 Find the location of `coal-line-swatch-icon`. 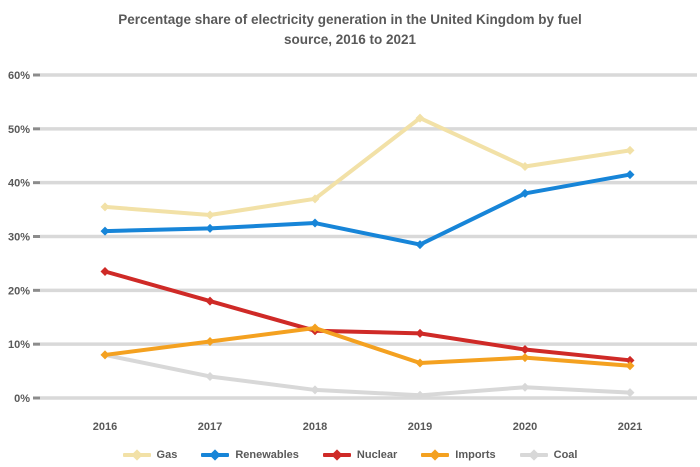

coal-line-swatch-icon is located at coordinates (533, 455).